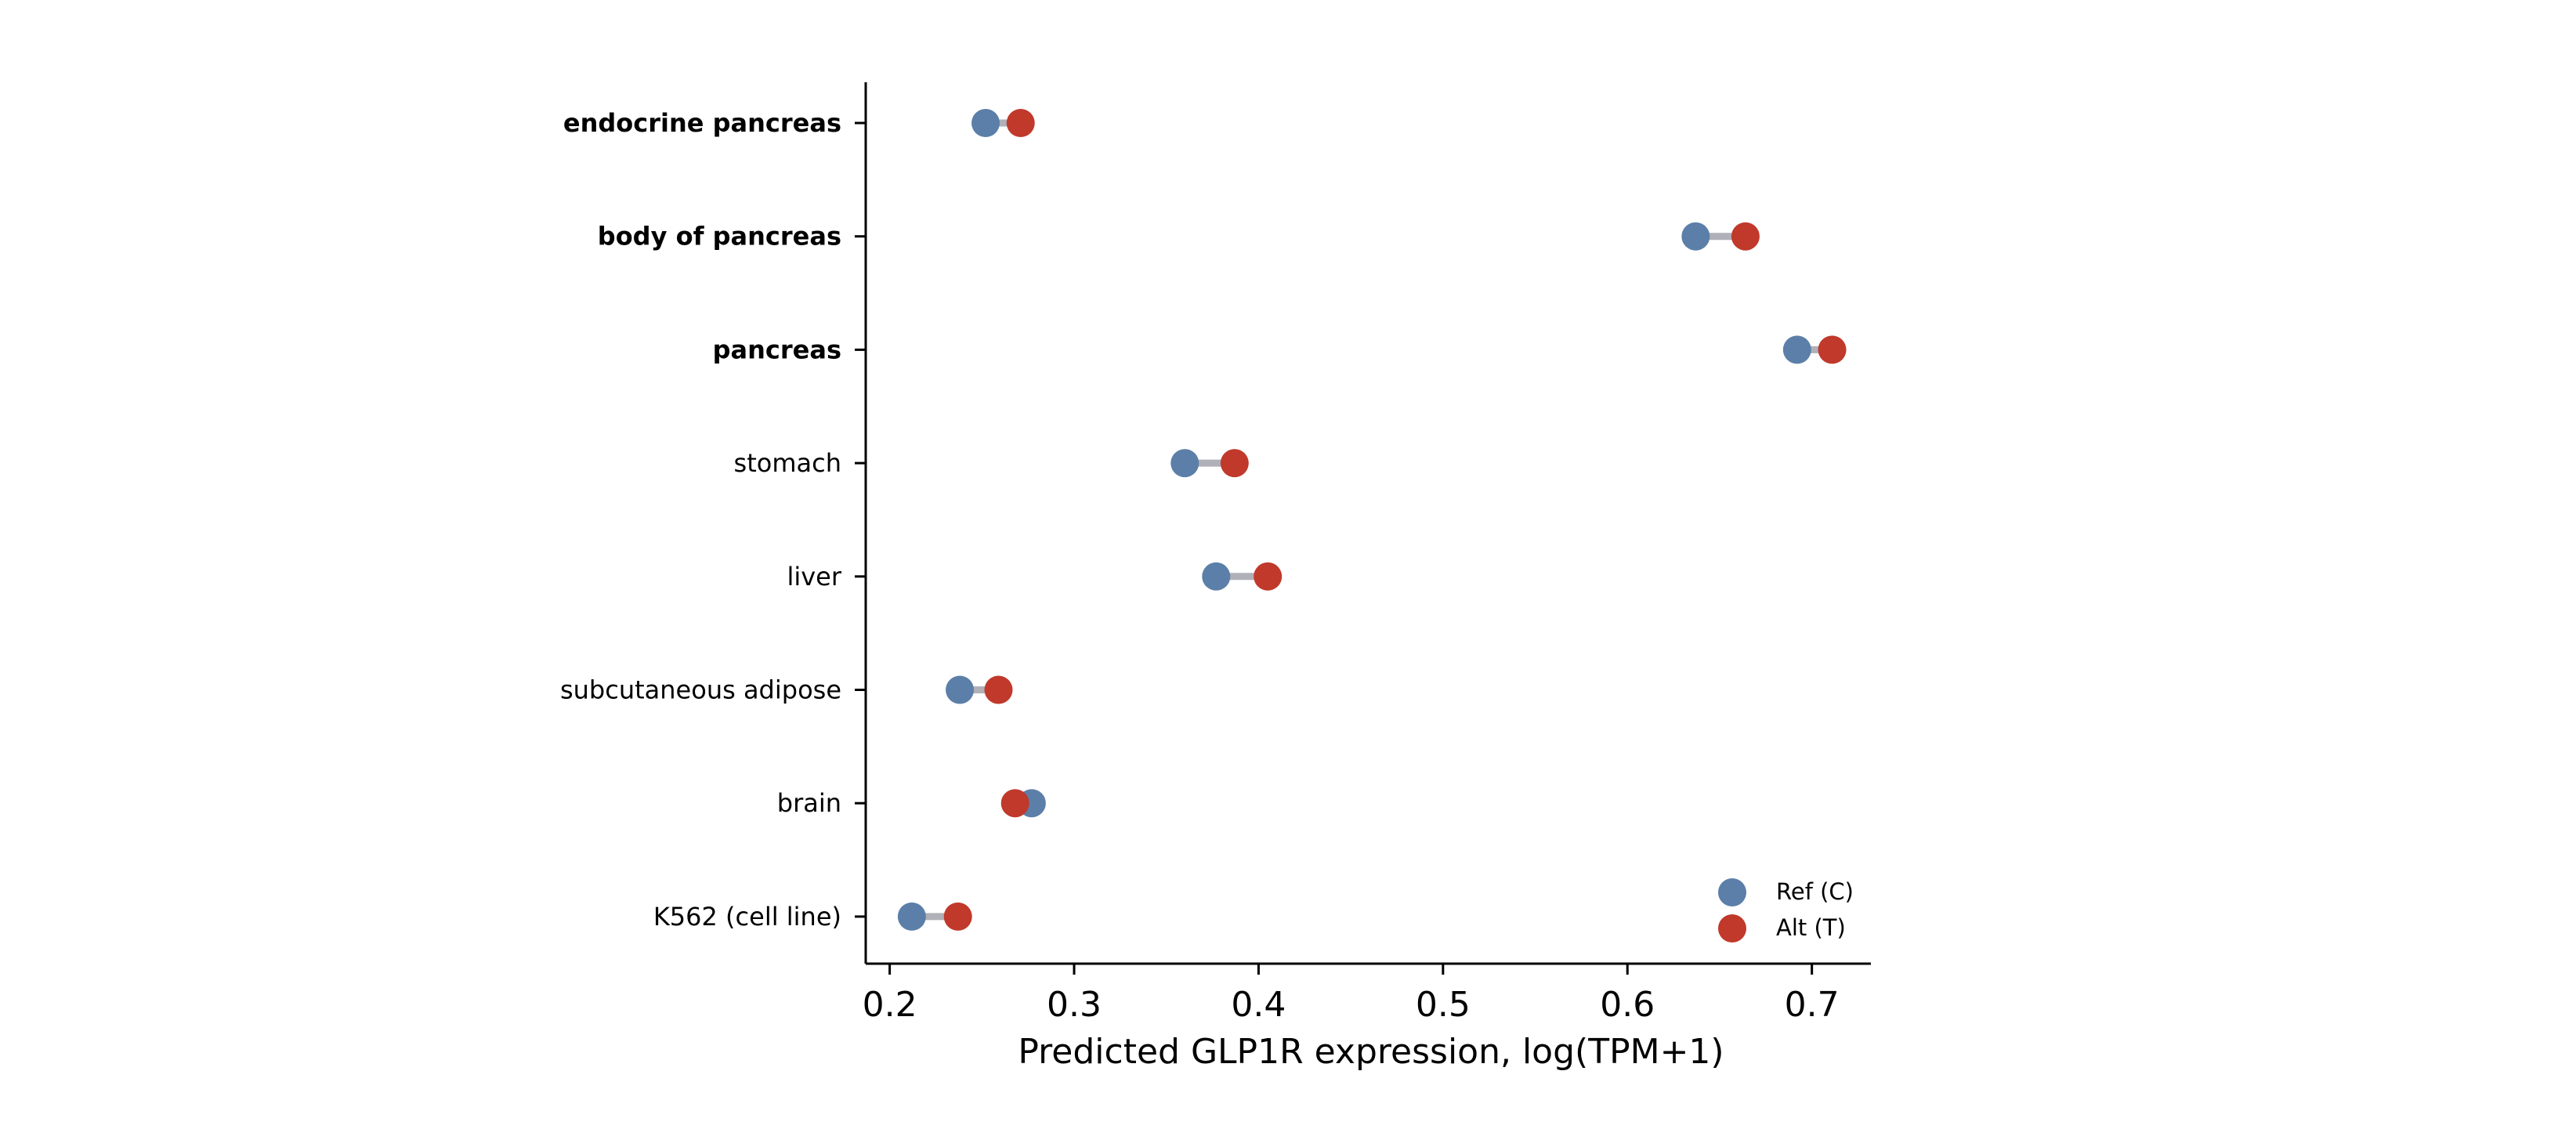  Describe the element at coordinates (777, 349) in the screenshot. I see `y-tick-label: pancreas` at that location.